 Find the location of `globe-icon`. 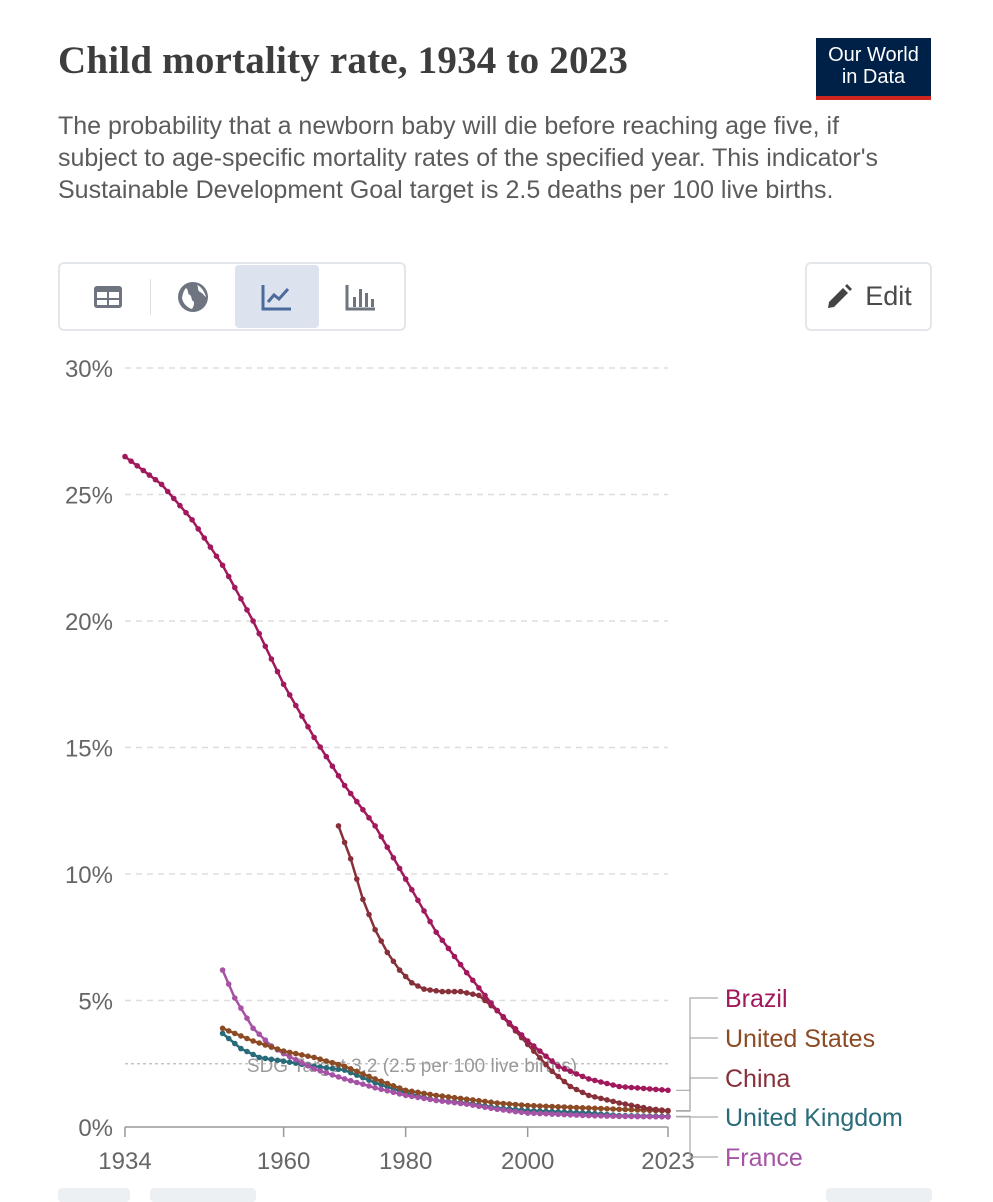

globe-icon is located at coordinates (193, 296).